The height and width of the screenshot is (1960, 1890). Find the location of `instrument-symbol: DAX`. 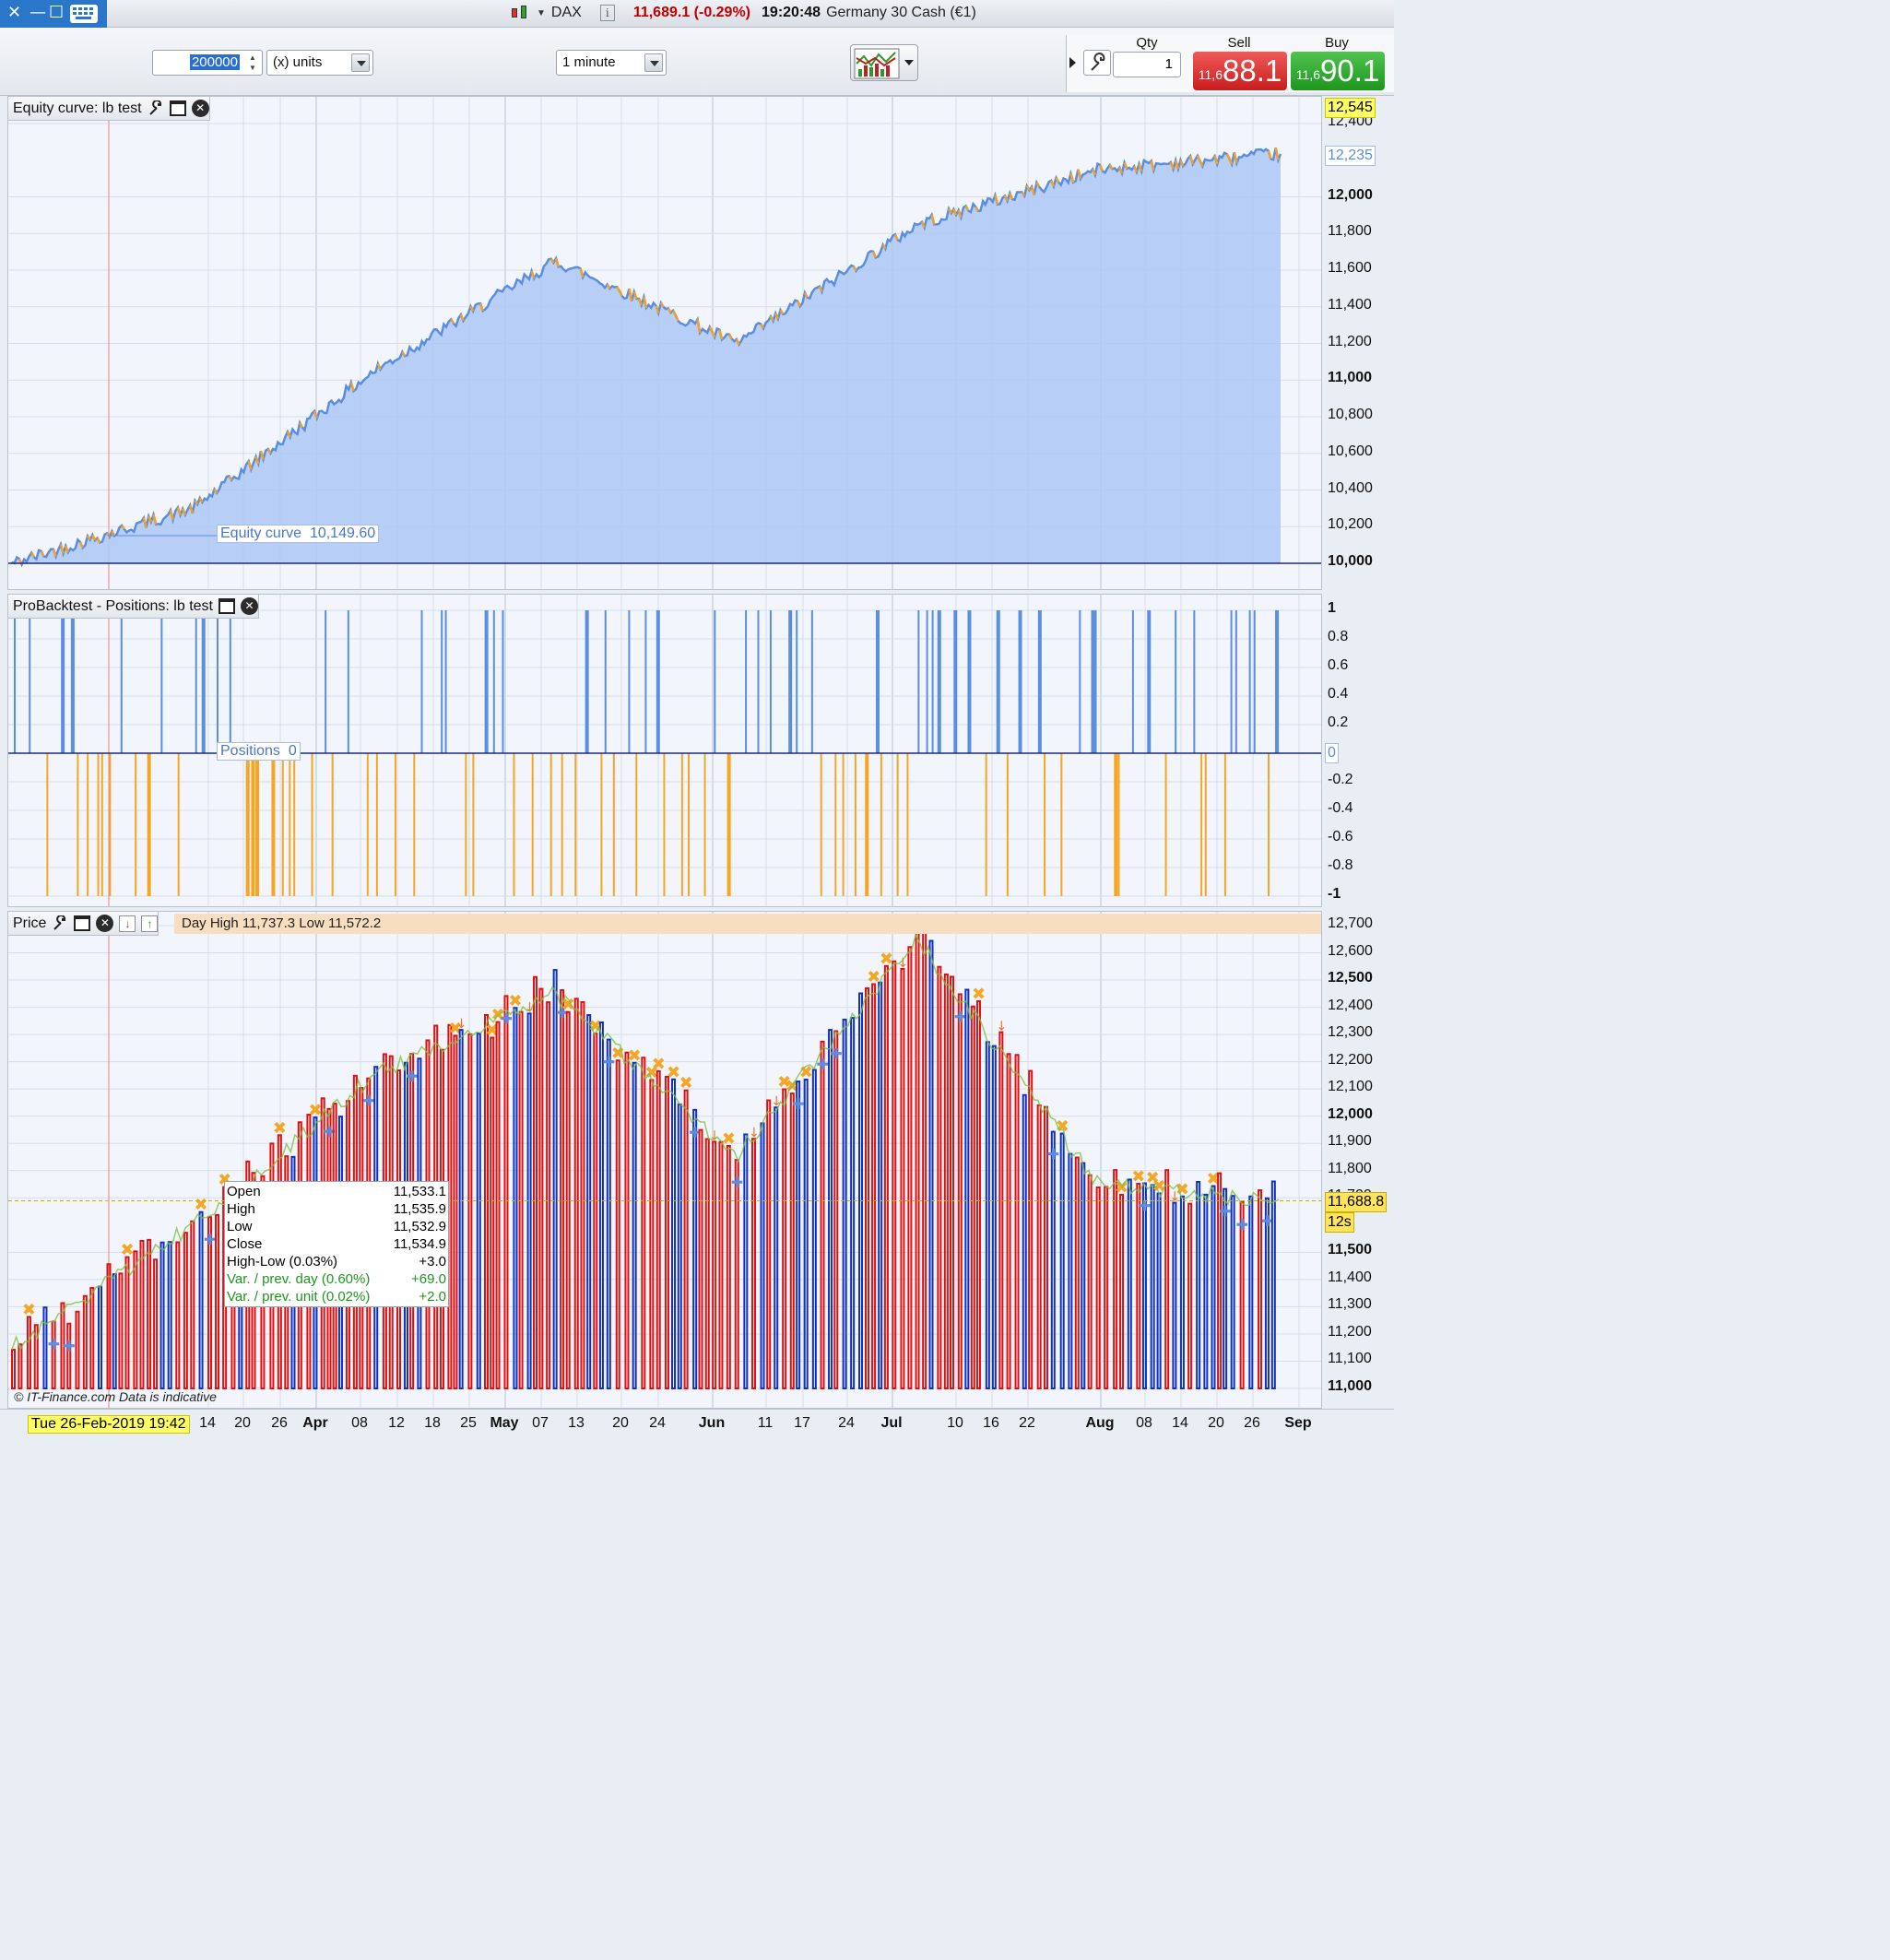

instrument-symbol: DAX is located at coordinates (566, 13).